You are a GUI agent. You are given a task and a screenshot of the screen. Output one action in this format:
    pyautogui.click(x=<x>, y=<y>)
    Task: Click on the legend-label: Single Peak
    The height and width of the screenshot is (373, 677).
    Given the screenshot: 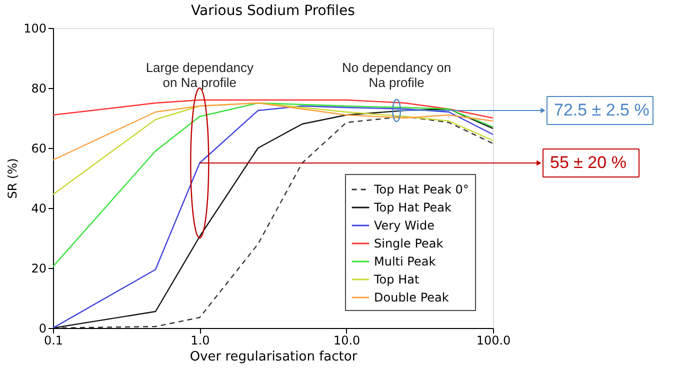 What is the action you would take?
    pyautogui.click(x=409, y=243)
    